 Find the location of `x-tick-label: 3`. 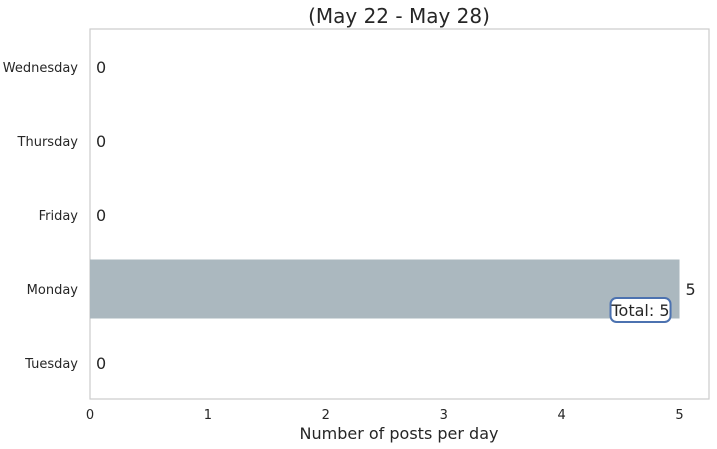

x-tick-label: 3 is located at coordinates (444, 415).